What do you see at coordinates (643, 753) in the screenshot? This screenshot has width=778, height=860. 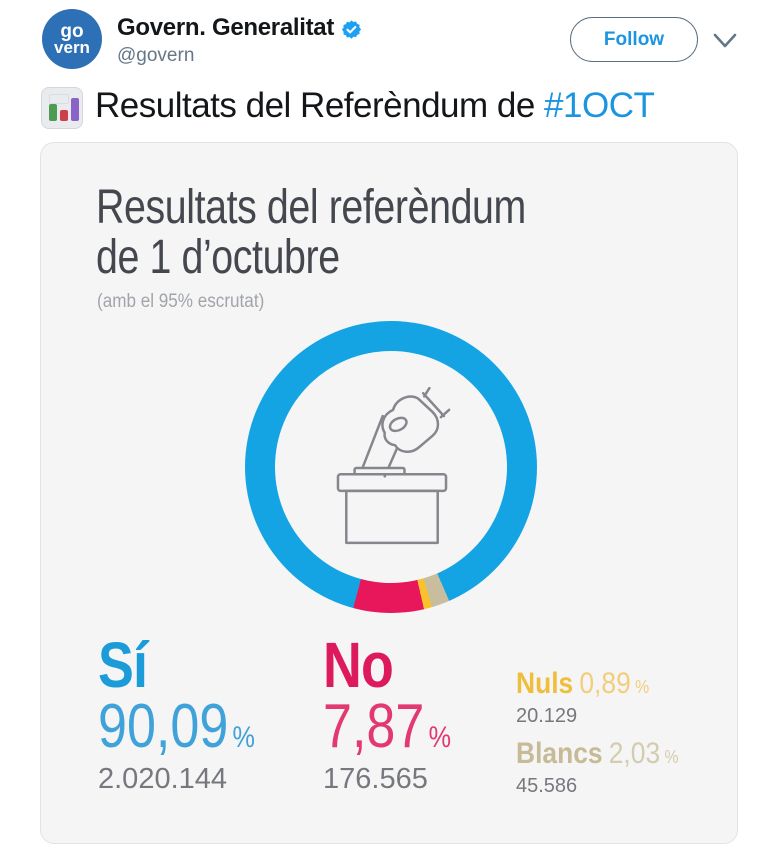 I see `result-blancs-percent: 2,03 %` at bounding box center [643, 753].